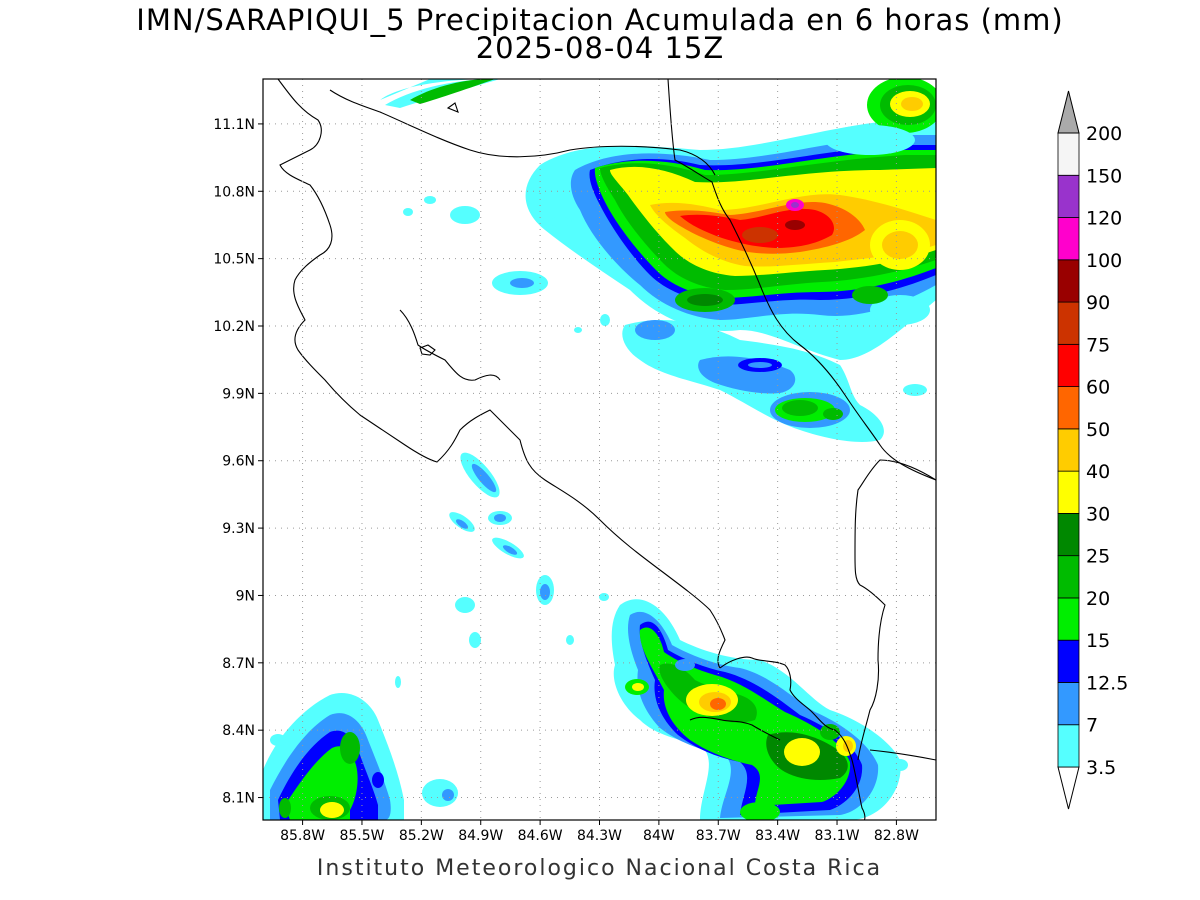 The height and width of the screenshot is (900, 1200). I want to click on precip-streaks-pacific, so click(502, 570).